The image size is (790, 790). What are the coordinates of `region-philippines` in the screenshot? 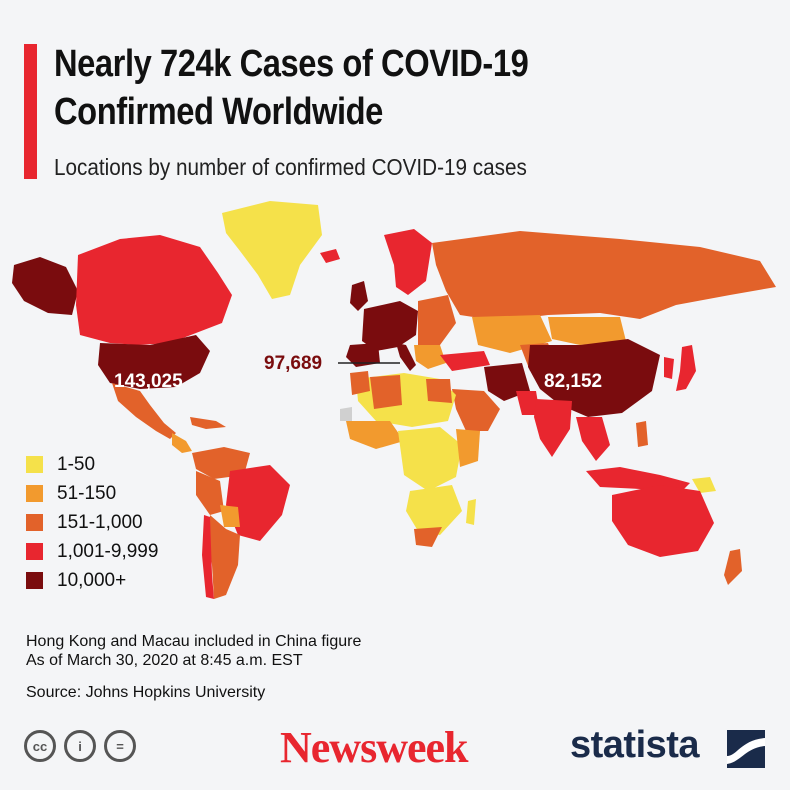 It's located at (642, 434).